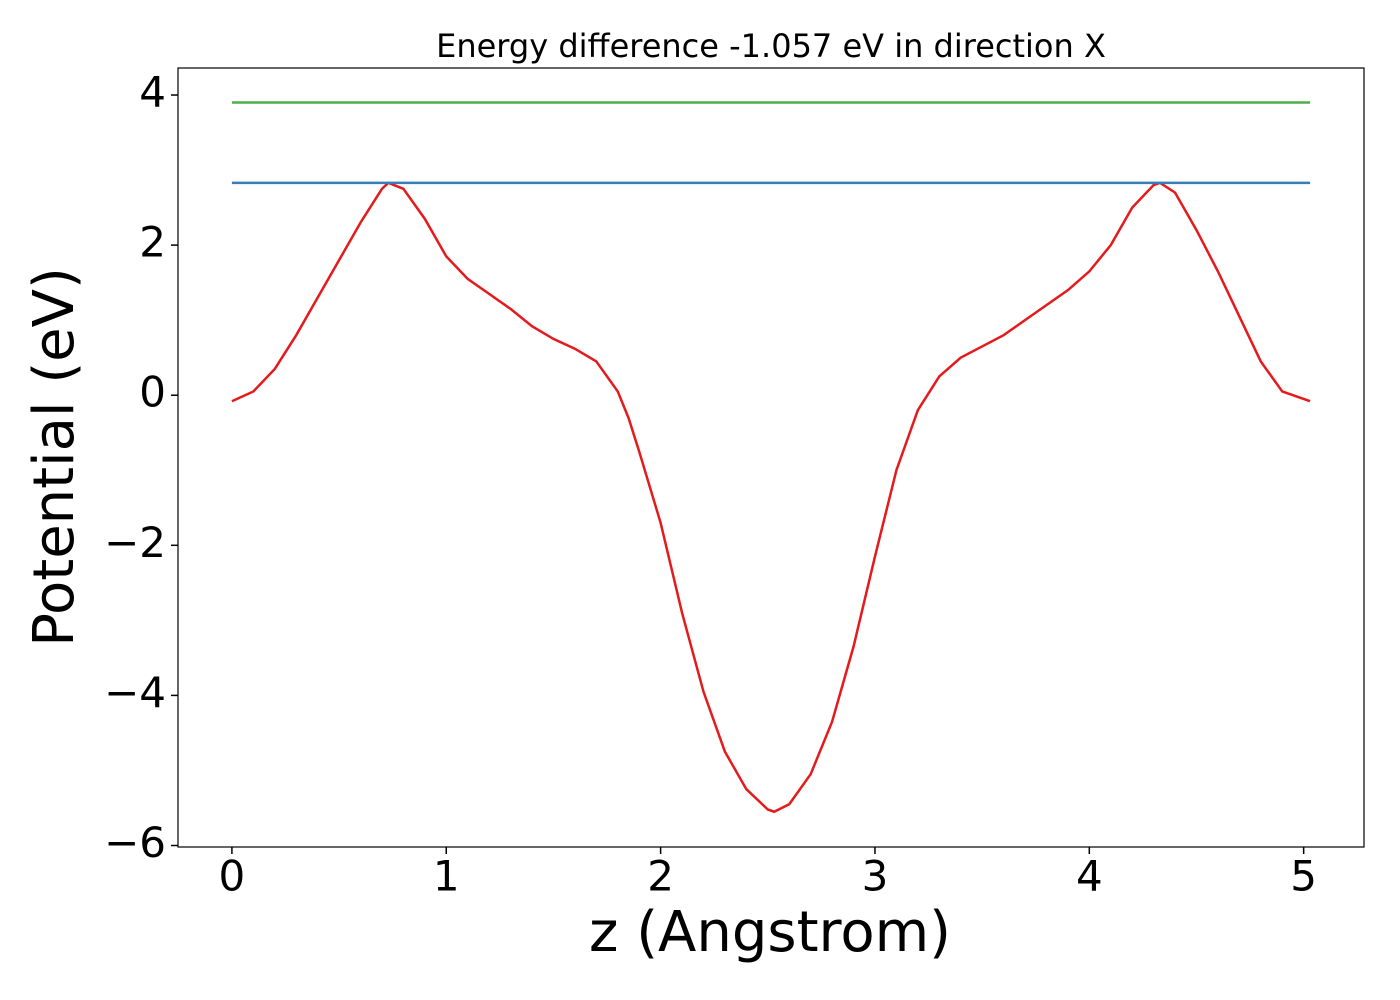 This screenshot has height=1000, width=1400. I want to click on y-tick-label: −2, so click(135, 542).